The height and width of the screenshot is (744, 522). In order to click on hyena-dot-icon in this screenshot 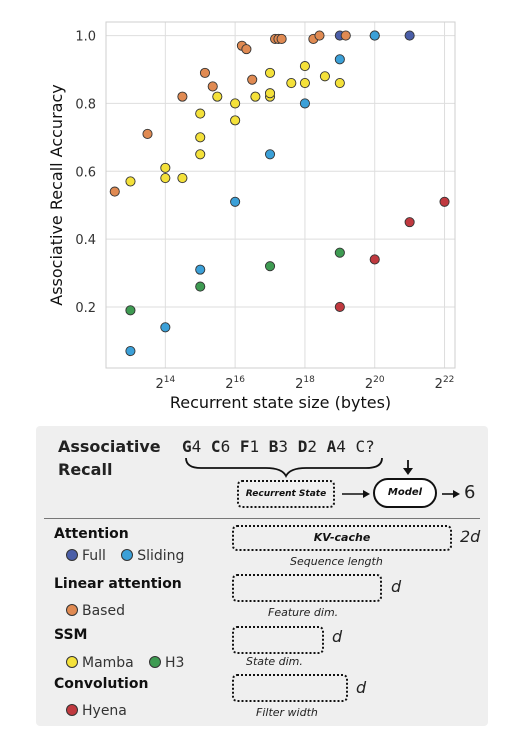, I will do `click(72, 710)`.